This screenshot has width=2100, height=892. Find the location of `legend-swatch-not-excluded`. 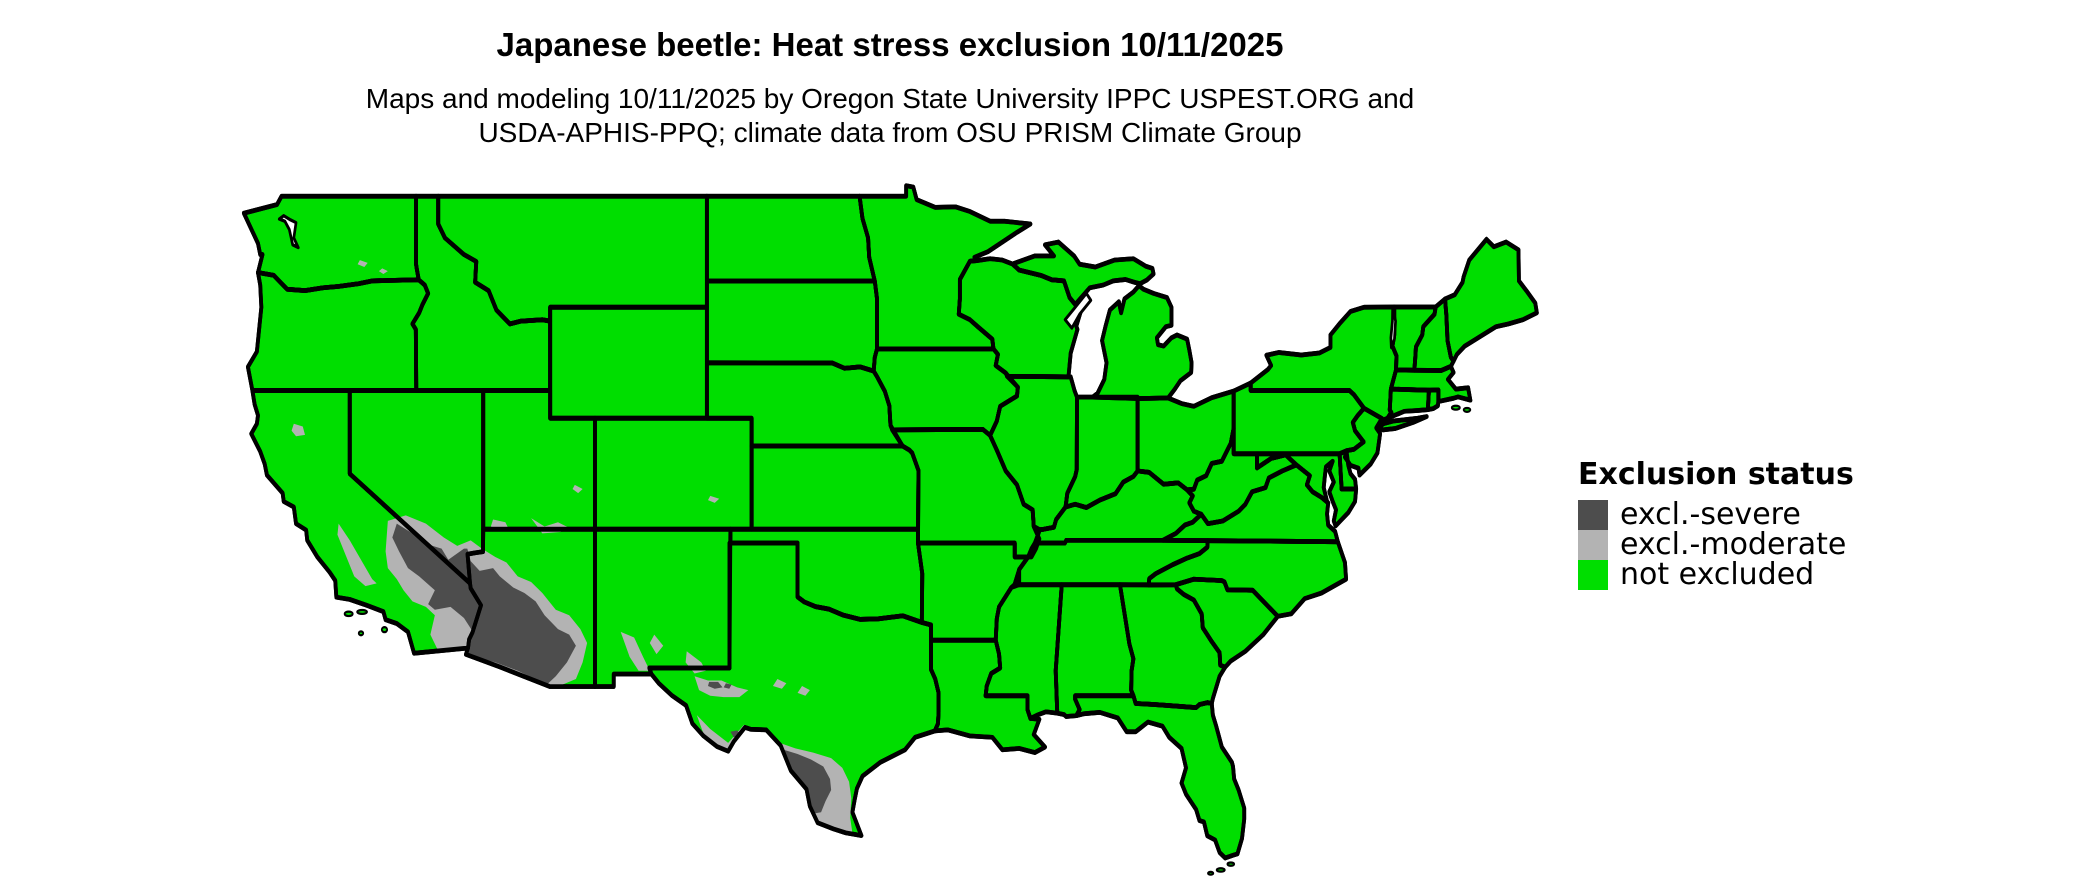

legend-swatch-not-excluded is located at coordinates (1593, 575).